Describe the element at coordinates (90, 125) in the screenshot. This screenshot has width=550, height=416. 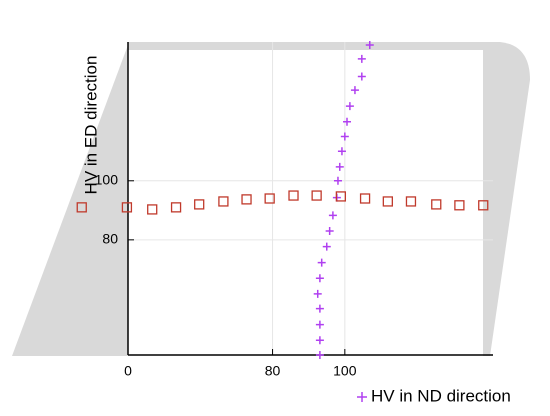
I see `y-axis-label: HV in ED direction` at that location.